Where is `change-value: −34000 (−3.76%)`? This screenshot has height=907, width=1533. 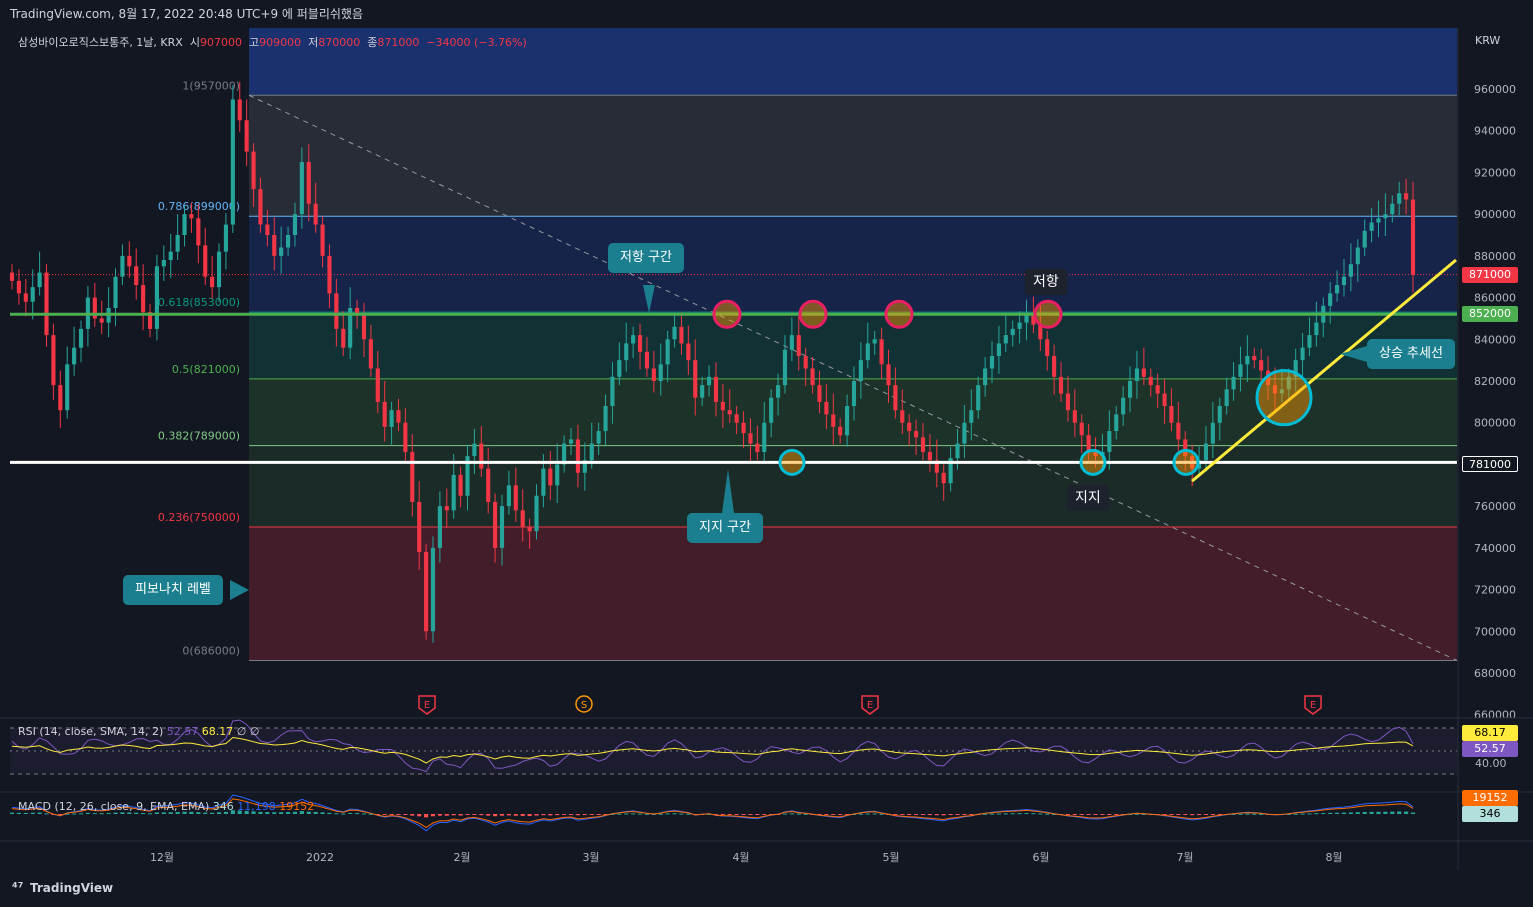 change-value: −34000 (−3.76%) is located at coordinates (476, 42).